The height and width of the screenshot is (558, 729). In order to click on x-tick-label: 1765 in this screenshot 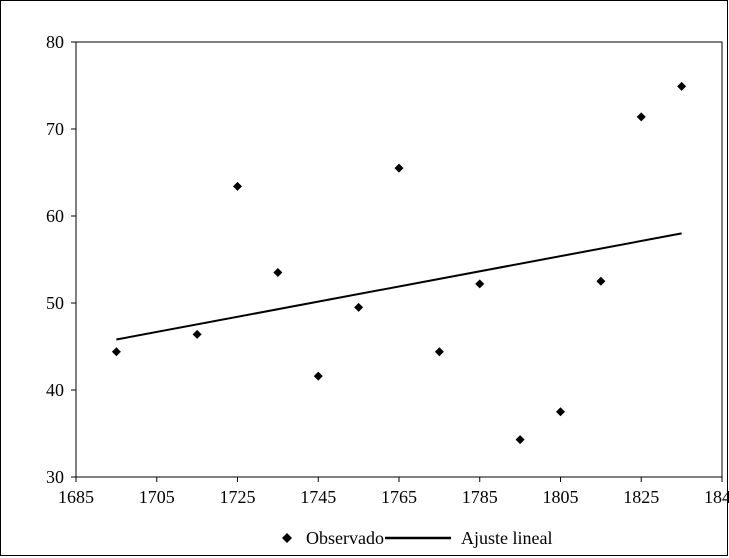, I will do `click(399, 497)`.